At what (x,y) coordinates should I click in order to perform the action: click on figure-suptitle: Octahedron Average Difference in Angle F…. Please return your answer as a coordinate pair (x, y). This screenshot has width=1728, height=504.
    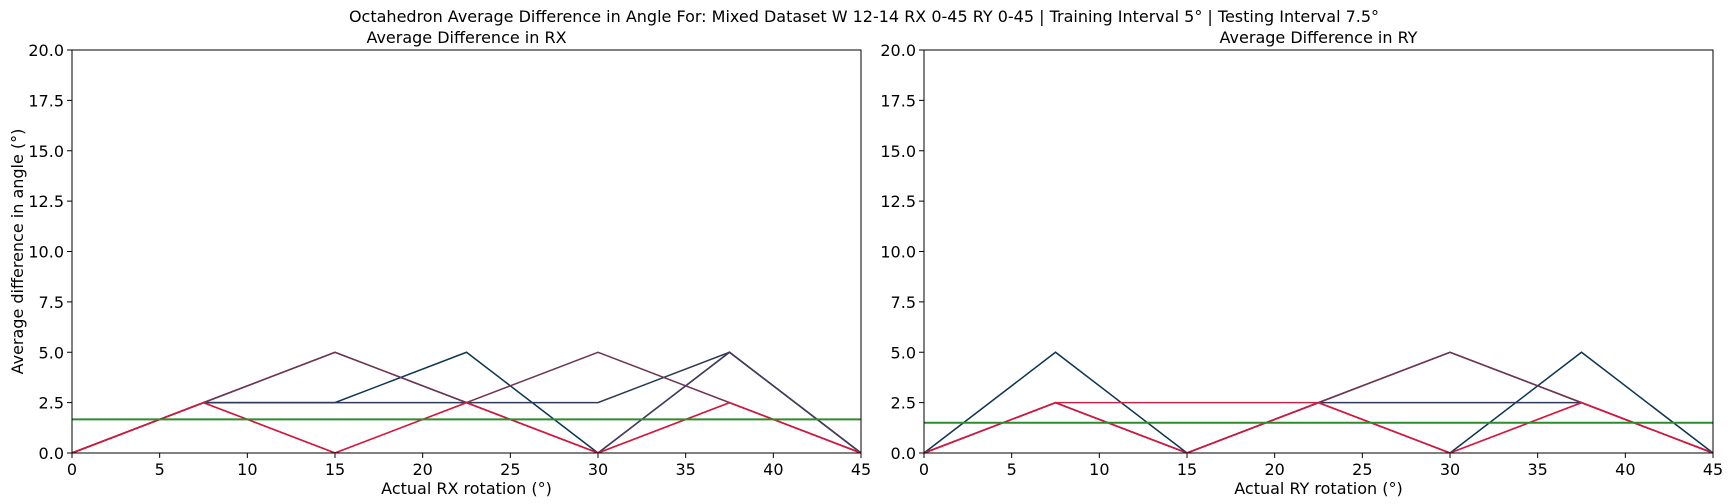
    Looking at the image, I should click on (864, 16).